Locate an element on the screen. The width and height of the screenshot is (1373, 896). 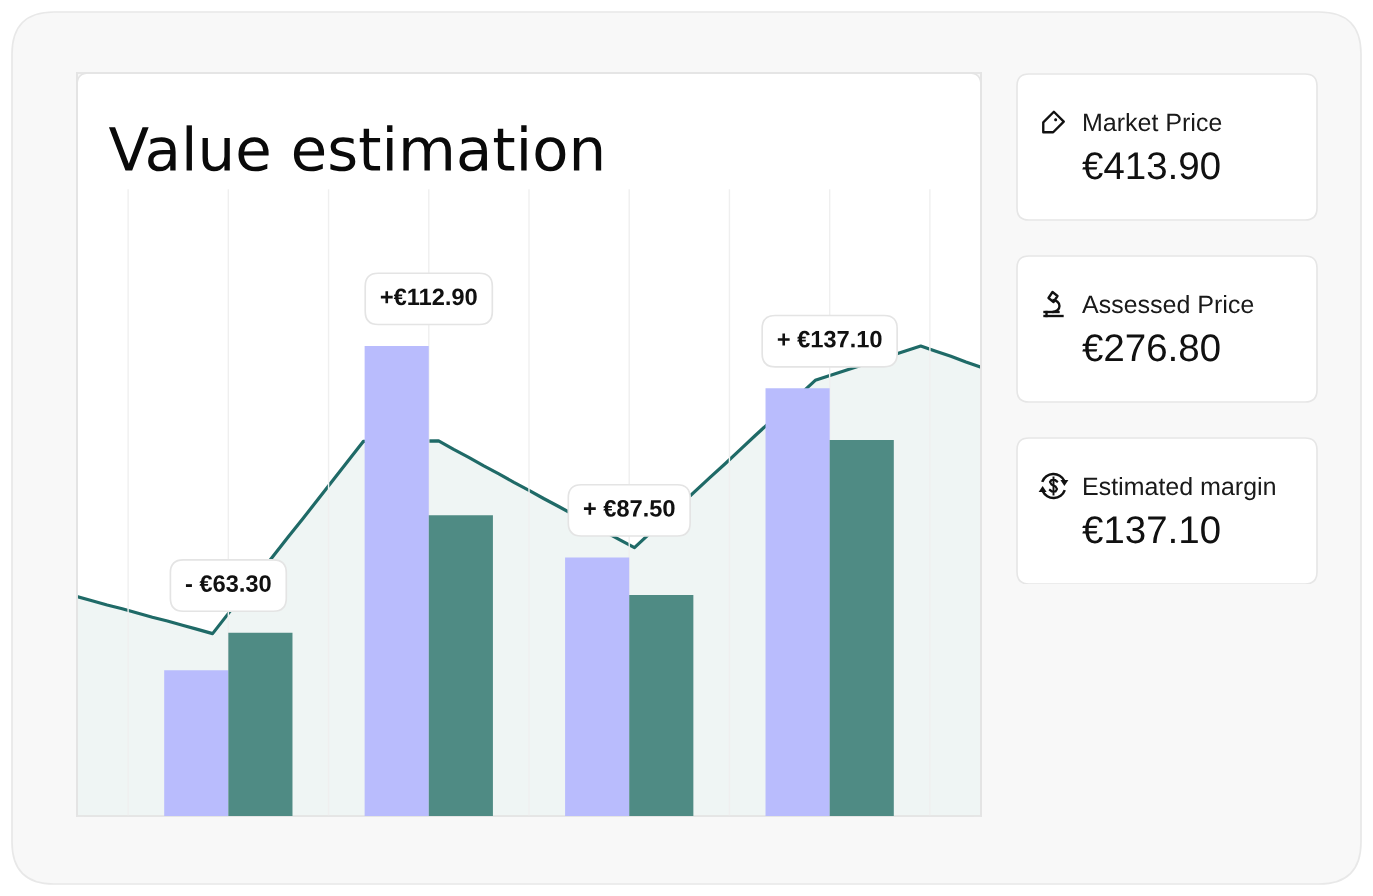
text: €276.80 is located at coordinates (1151, 348).